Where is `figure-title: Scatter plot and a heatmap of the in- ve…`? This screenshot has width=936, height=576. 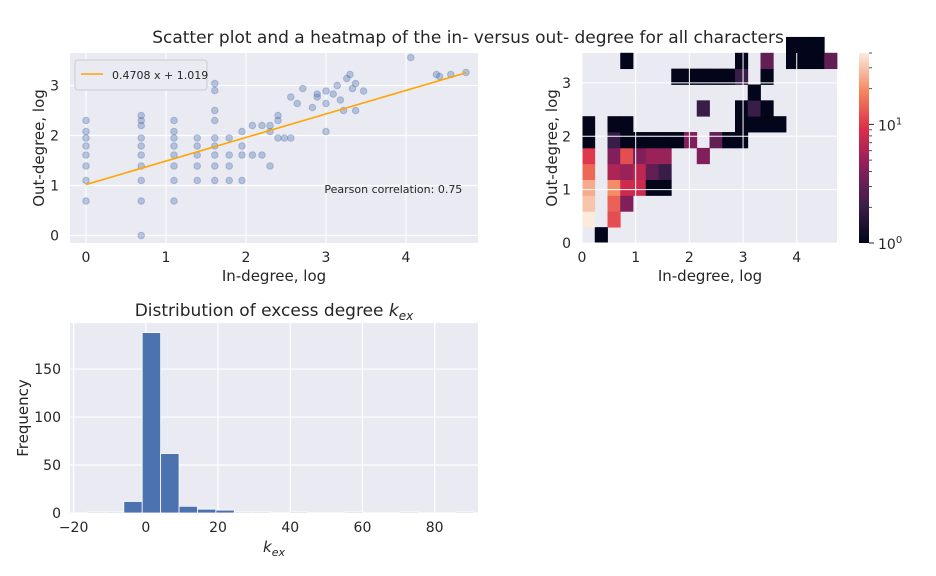 figure-title: Scatter plot and a heatmap of the in- ve… is located at coordinates (468, 38).